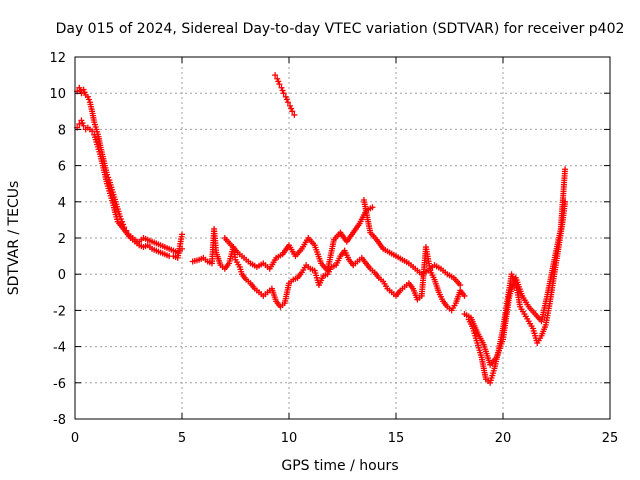 The width and height of the screenshot is (640, 480). I want to click on y-tick-label: 6, so click(62, 167).